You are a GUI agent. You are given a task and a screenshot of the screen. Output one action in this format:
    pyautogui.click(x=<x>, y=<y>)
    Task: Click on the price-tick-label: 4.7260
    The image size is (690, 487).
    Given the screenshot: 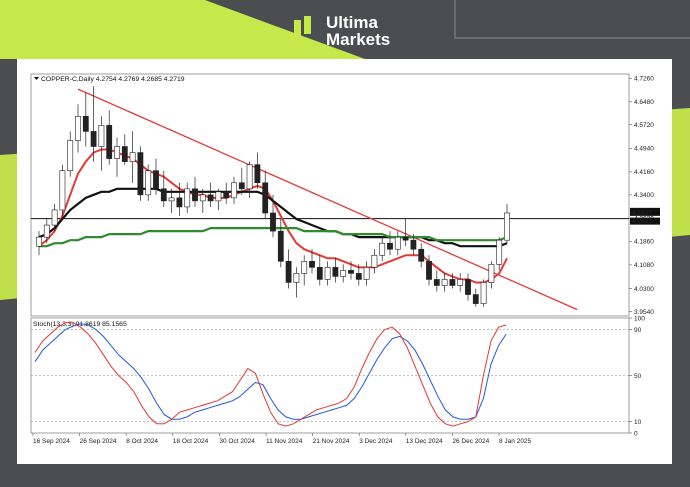 What is the action you would take?
    pyautogui.click(x=644, y=79)
    